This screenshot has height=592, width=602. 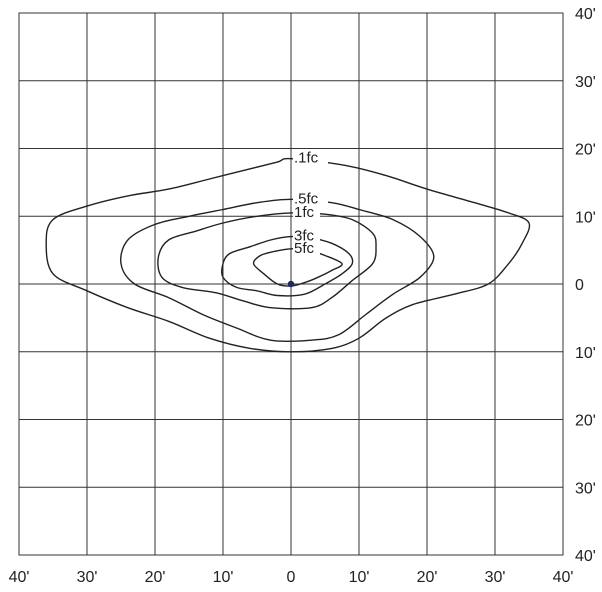 I want to click on luminaire-marker, so click(x=291, y=284).